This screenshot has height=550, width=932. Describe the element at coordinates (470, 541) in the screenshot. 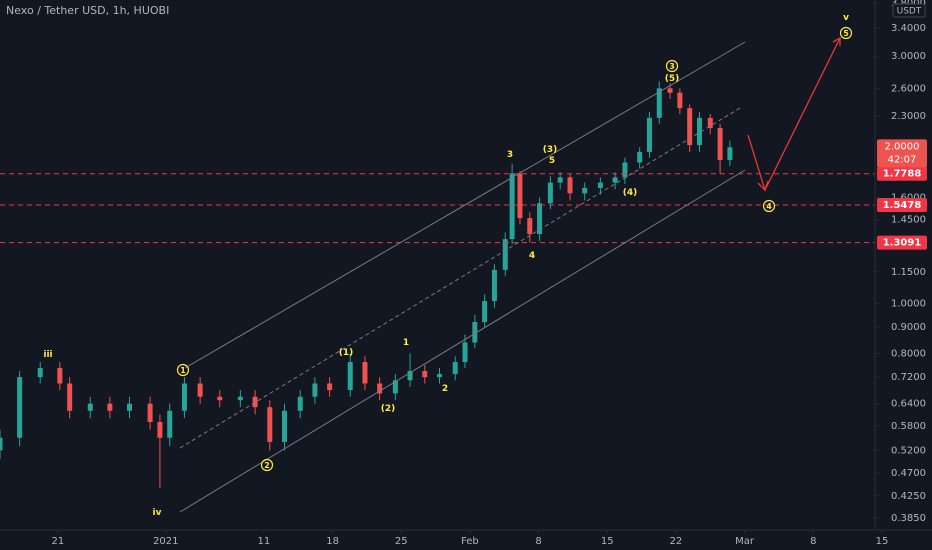

I see `x-tick-label: Feb` at that location.